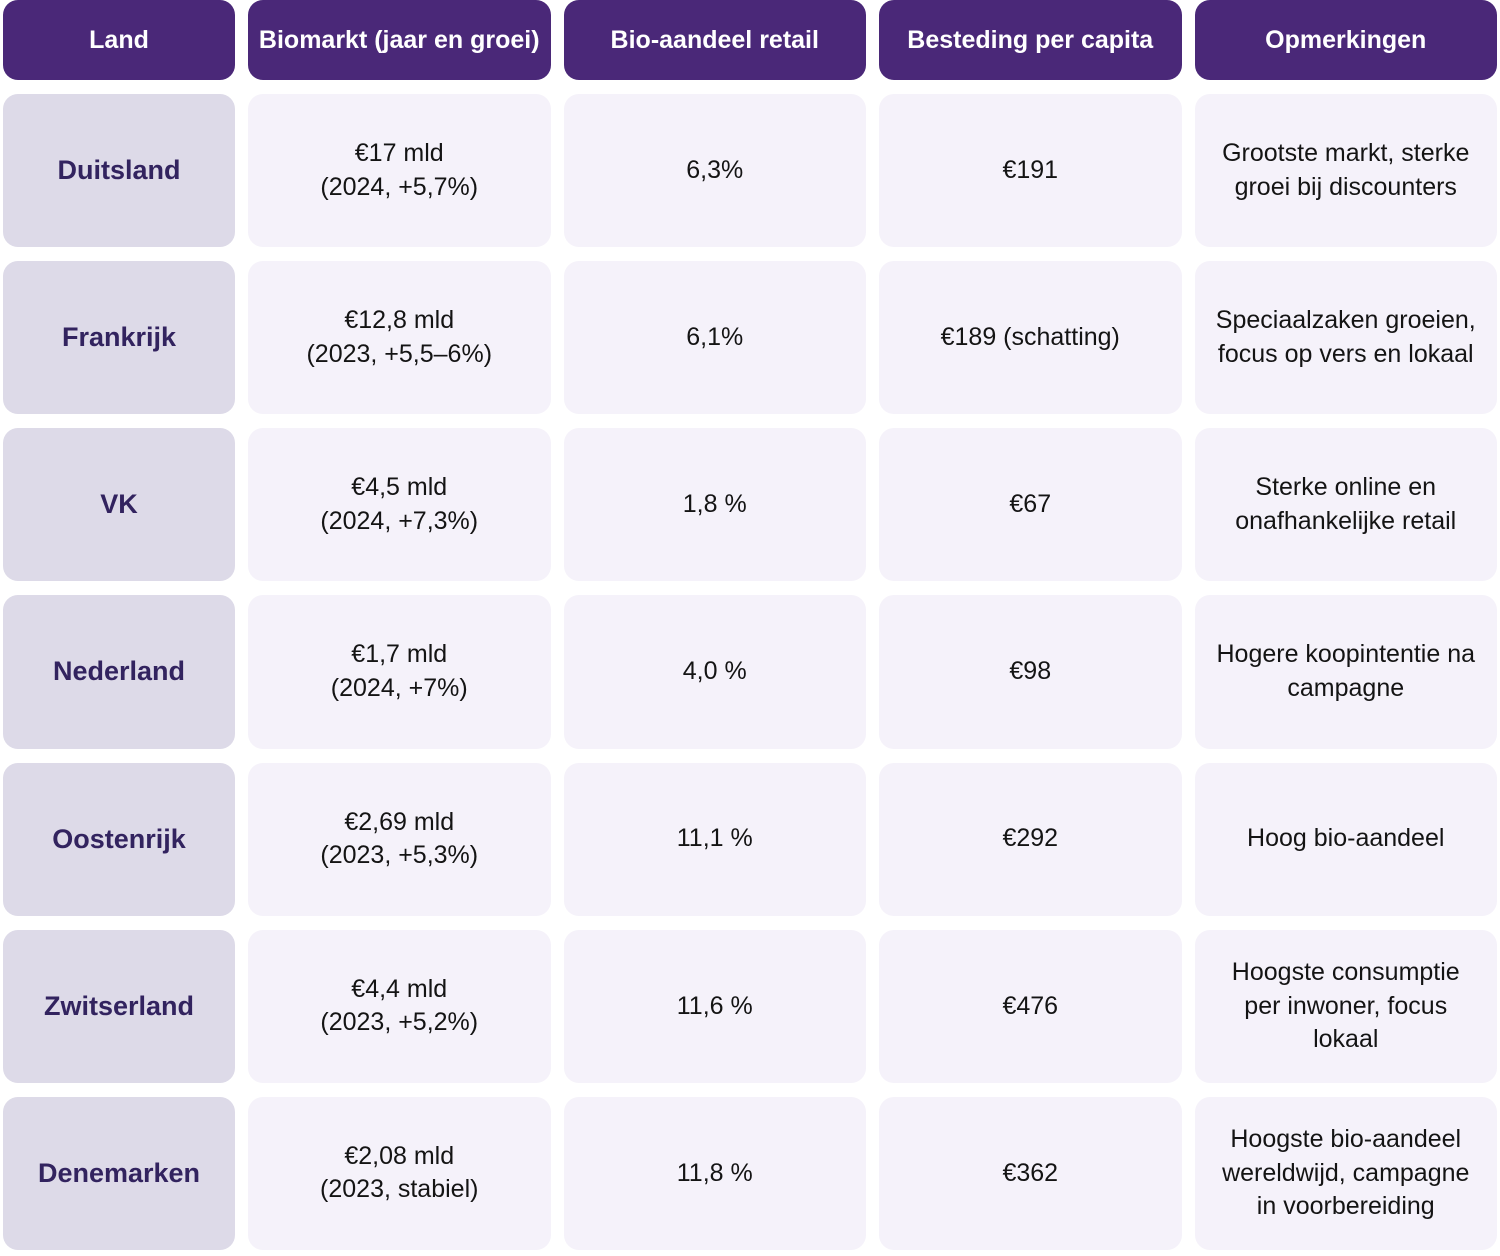 This screenshot has height=1256, width=1500. I want to click on biomarkt-cell: €1,7 mld (2024, +7%), so click(399, 672).